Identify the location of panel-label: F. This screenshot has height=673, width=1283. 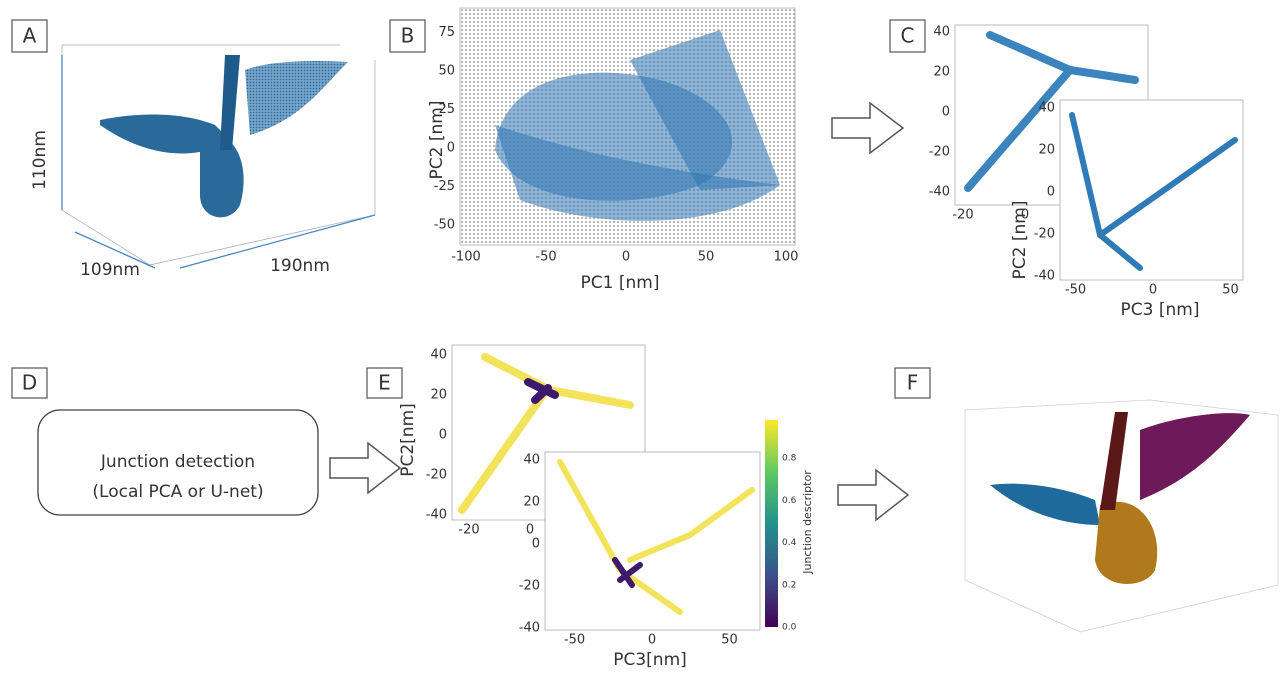
(913, 383).